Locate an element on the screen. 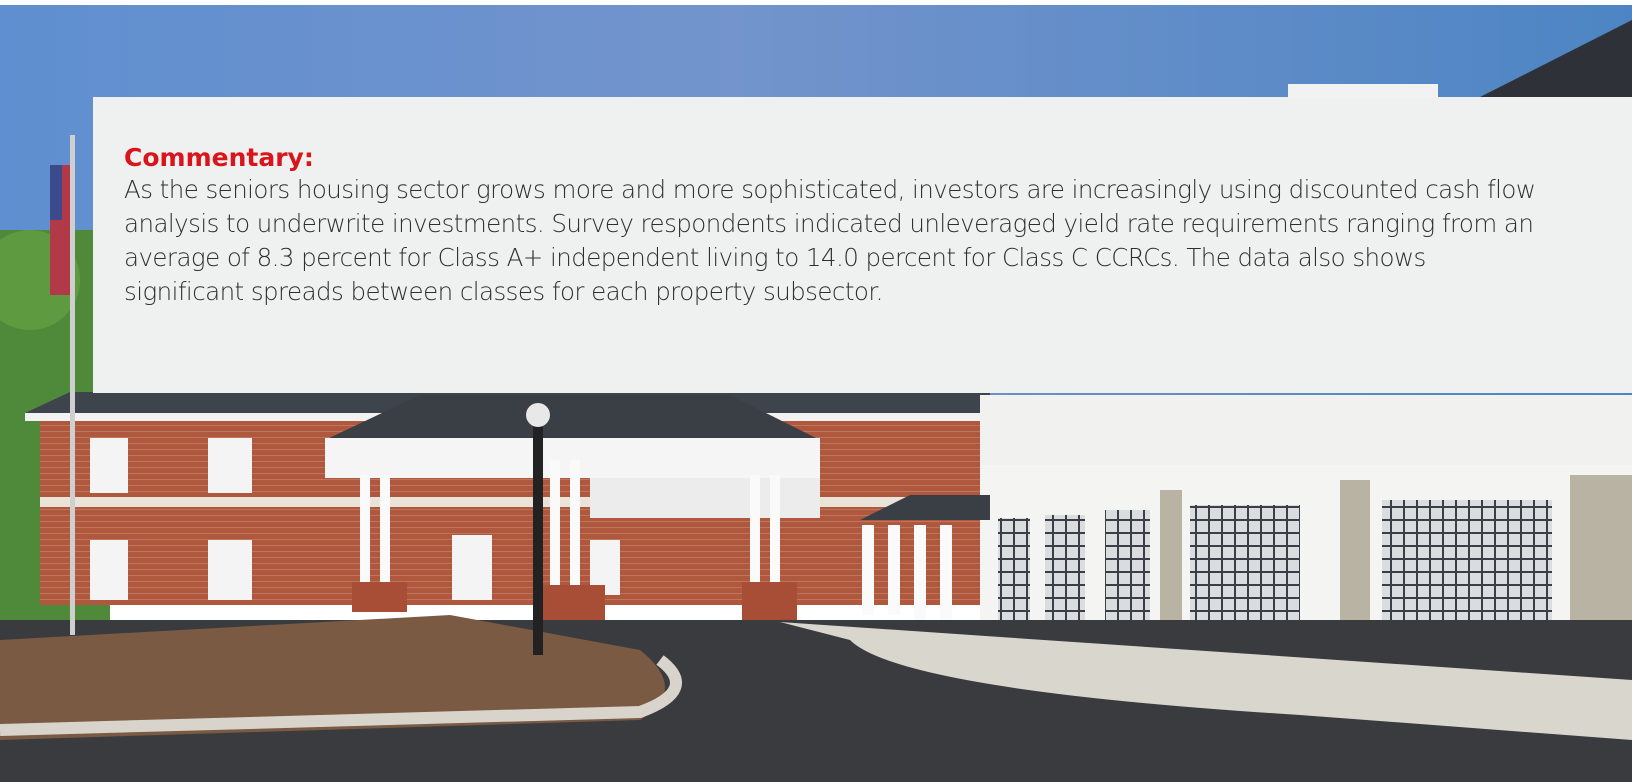 The width and height of the screenshot is (1632, 782). heading: Commentary: is located at coordinates (219, 157).